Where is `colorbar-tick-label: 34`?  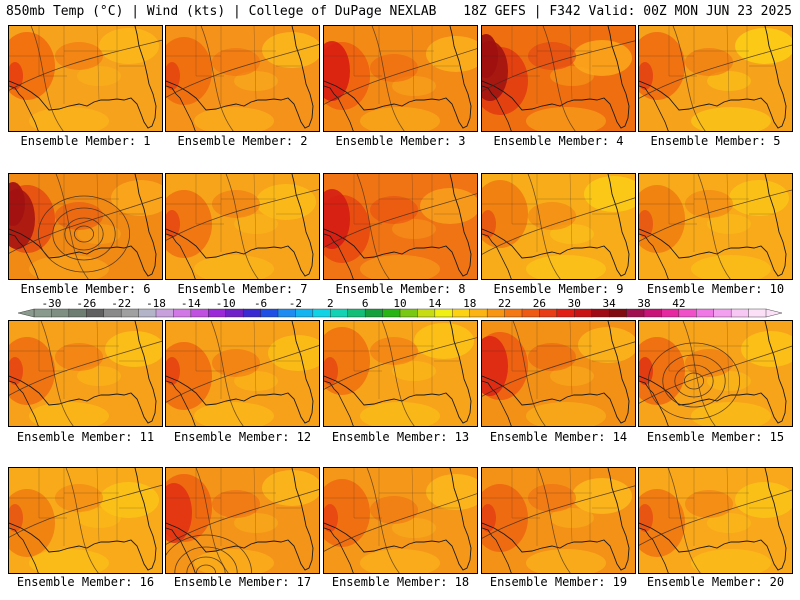 colorbar-tick-label: 34 is located at coordinates (610, 304).